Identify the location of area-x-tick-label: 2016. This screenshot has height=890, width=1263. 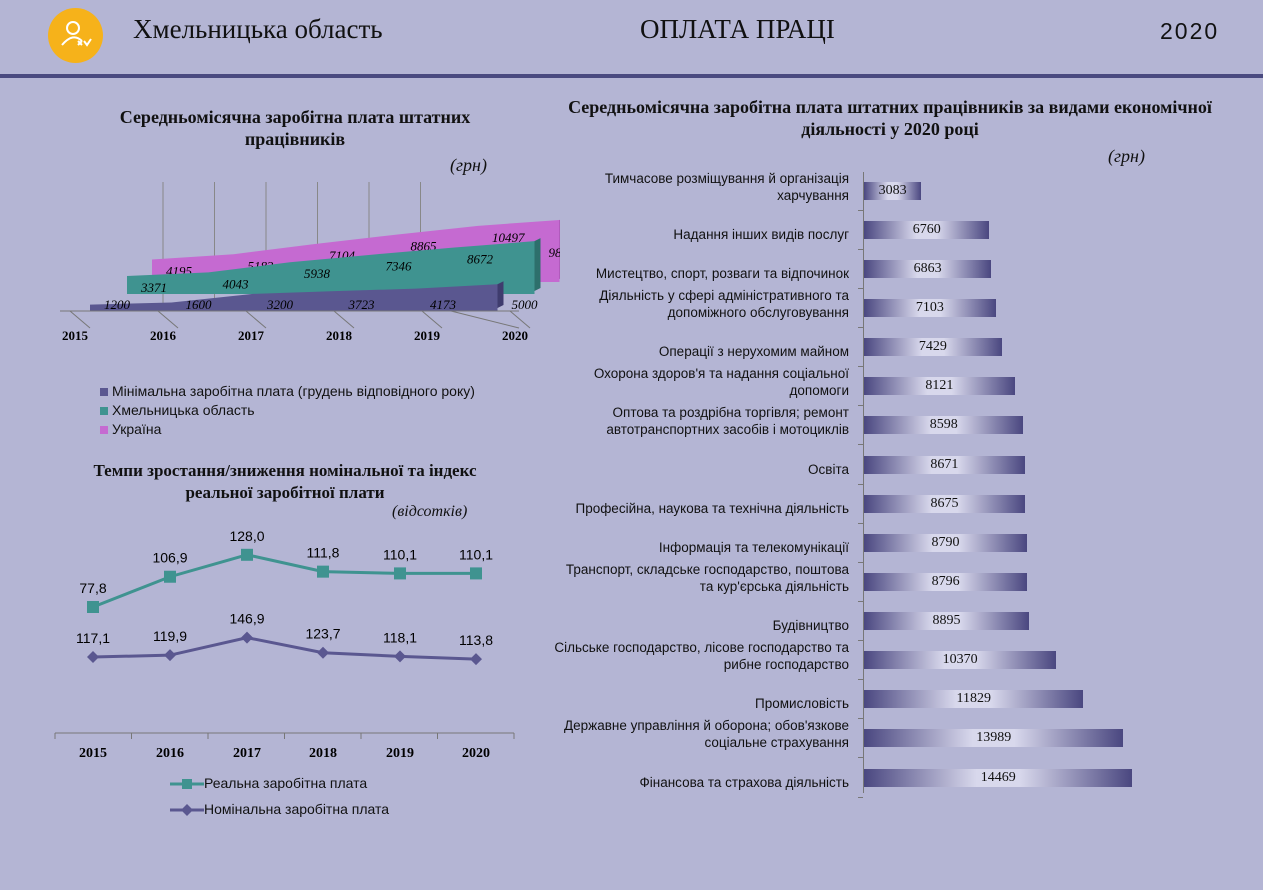
(163, 335).